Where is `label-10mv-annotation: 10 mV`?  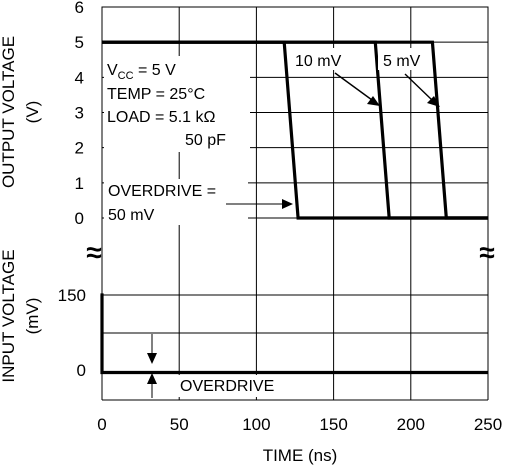
label-10mv-annotation: 10 mV is located at coordinates (335, 77).